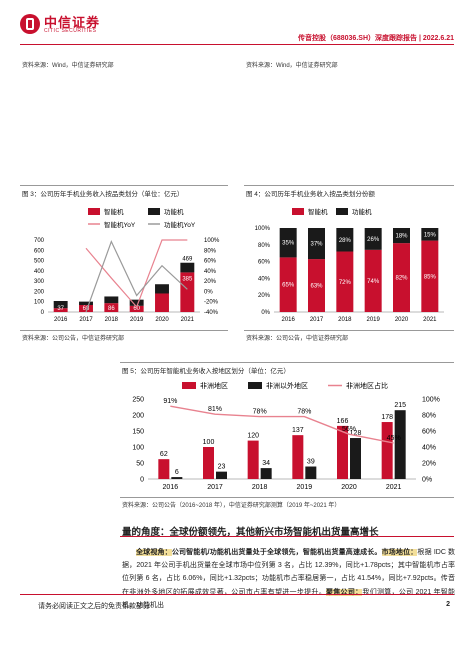  What do you see at coordinates (298, 211) in the screenshot?
I see `legend-swatch-smart` at bounding box center [298, 211].